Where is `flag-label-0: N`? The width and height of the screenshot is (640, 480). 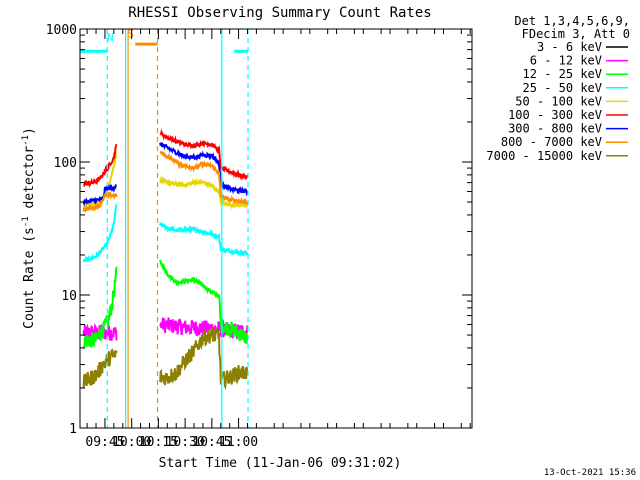
flag-label-0: N is located at coordinates (110, 37).